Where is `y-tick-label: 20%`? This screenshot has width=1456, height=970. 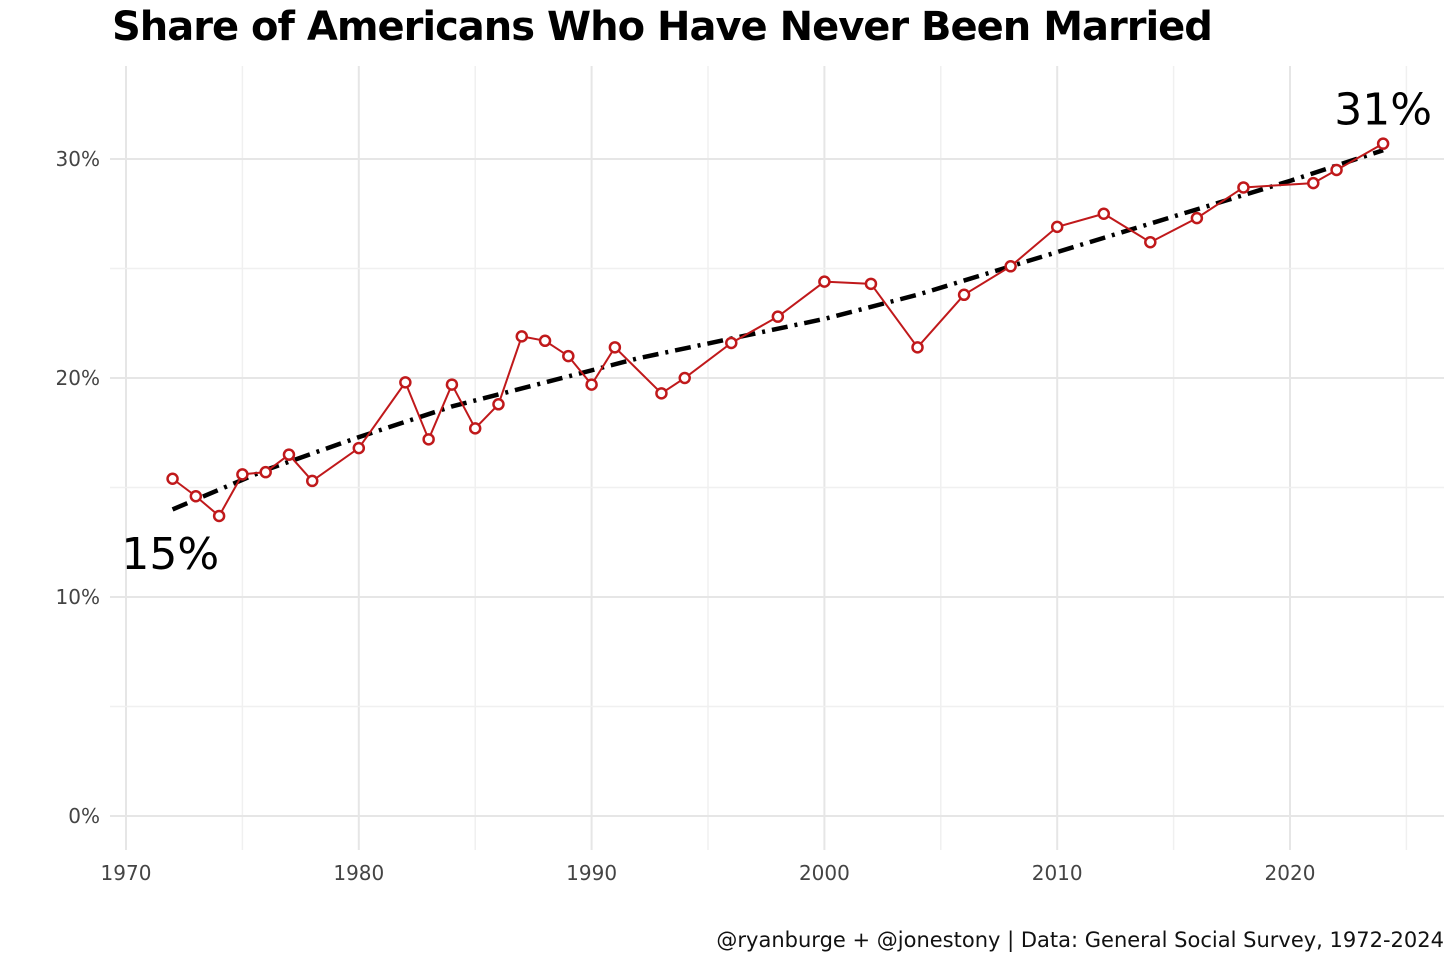
y-tick-label: 20% is located at coordinates (78, 378).